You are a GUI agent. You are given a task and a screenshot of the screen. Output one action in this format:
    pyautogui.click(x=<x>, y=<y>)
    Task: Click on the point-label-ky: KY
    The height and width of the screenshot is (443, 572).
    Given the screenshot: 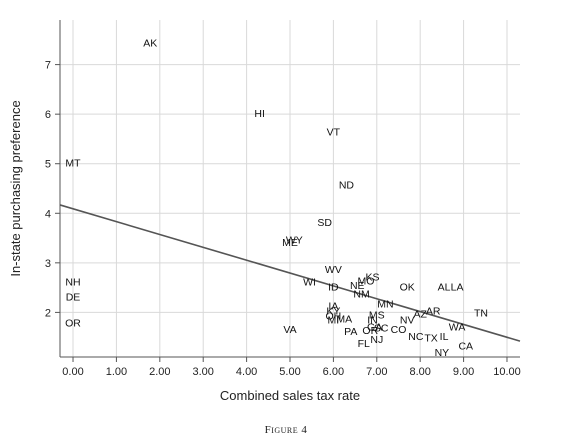 What is the action you would take?
    pyautogui.click(x=333, y=311)
    